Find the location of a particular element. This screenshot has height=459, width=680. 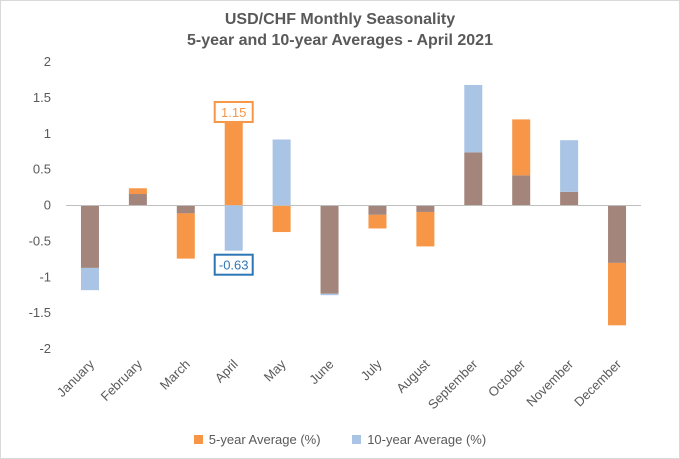

x-tick-label: December is located at coordinates (597, 382).